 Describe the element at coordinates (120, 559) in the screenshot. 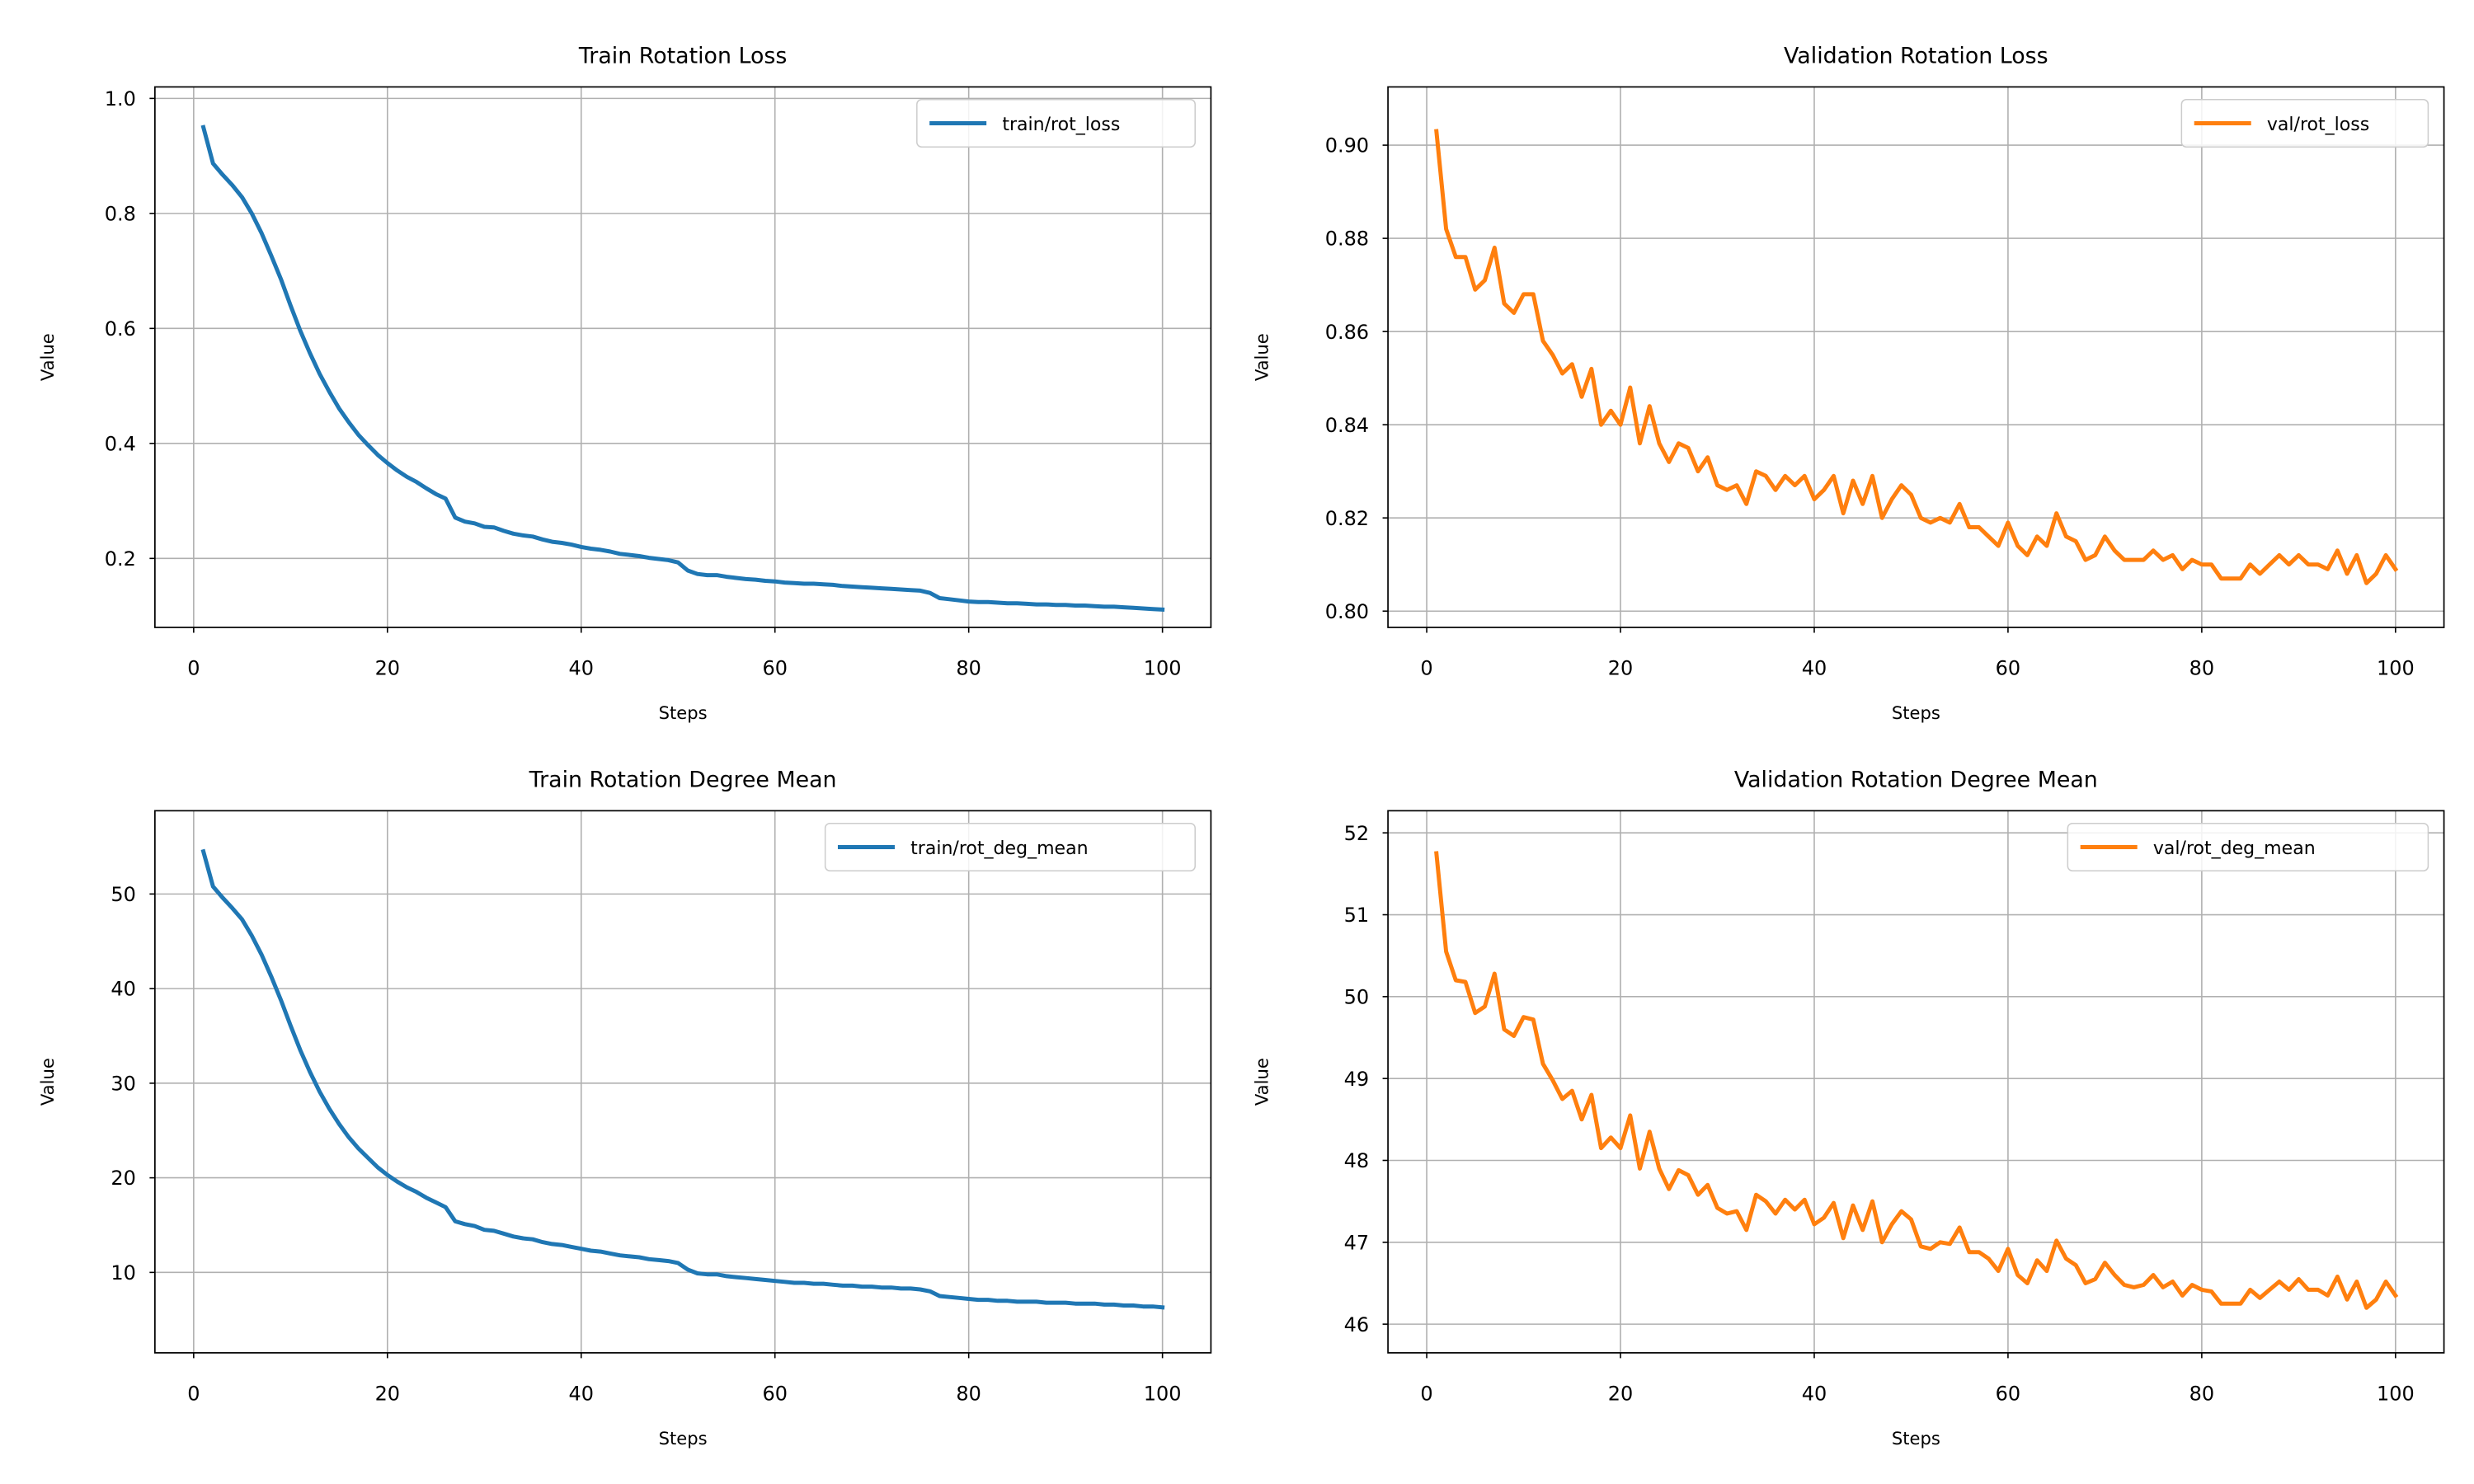

I see `y-tick-label: 0.2` at that location.